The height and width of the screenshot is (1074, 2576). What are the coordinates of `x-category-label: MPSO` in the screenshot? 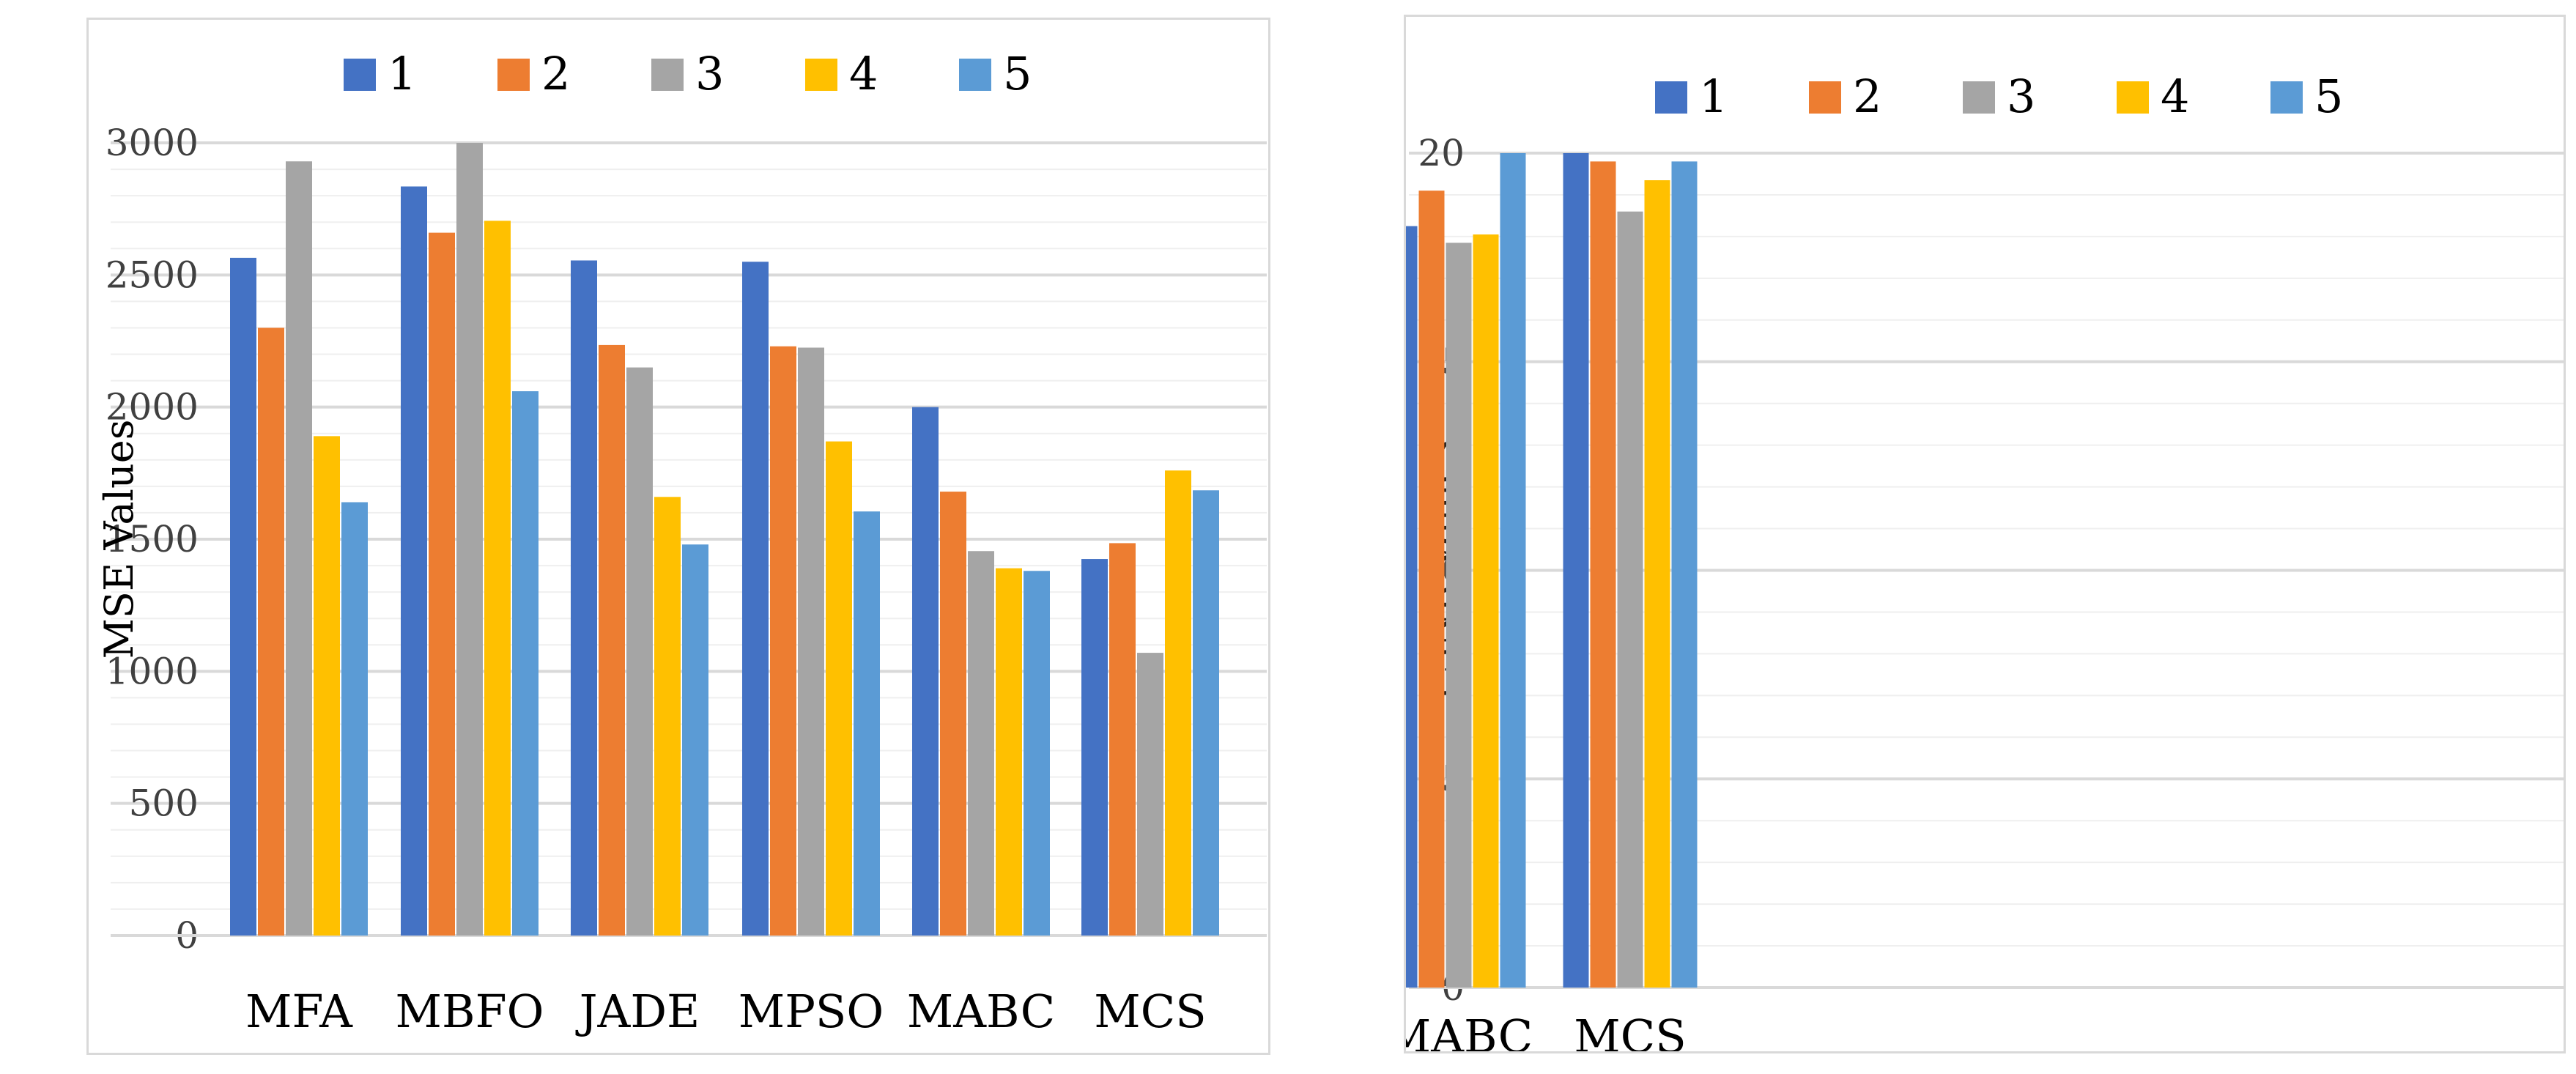 It's located at (811, 1012).